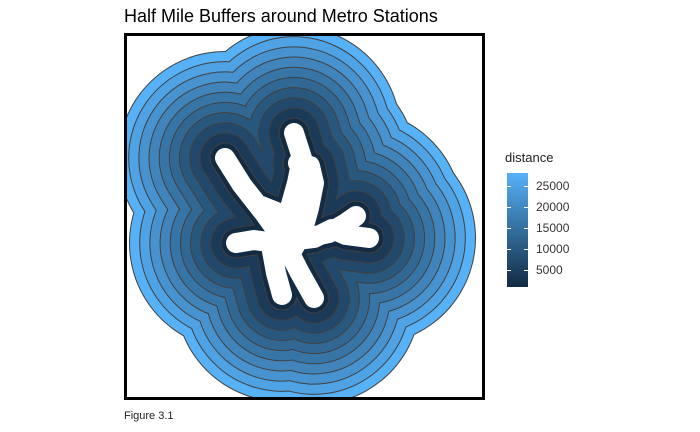 This screenshot has width=700, height=432. Describe the element at coordinates (149, 416) in the screenshot. I see `figure-caption: Figure 3.1` at that location.